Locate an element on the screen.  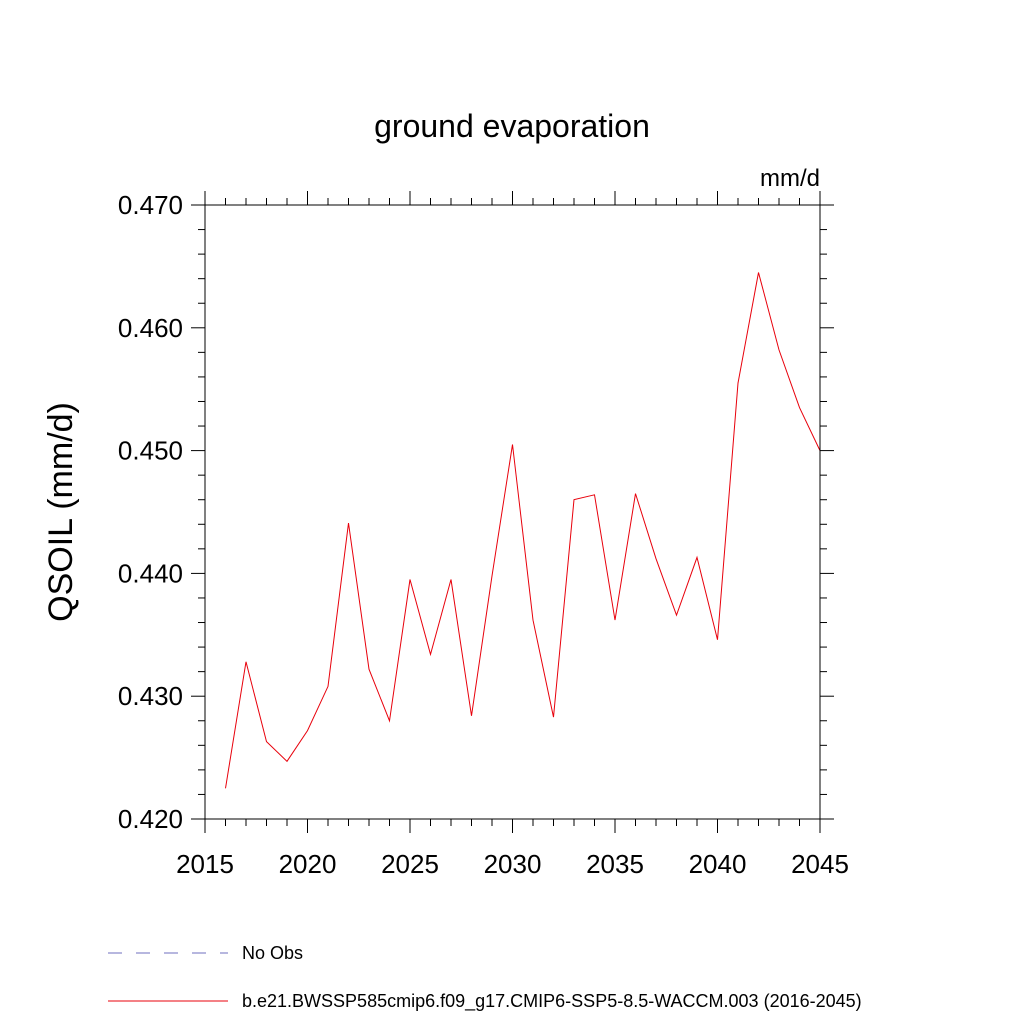
units-label: mm/d is located at coordinates (790, 178).